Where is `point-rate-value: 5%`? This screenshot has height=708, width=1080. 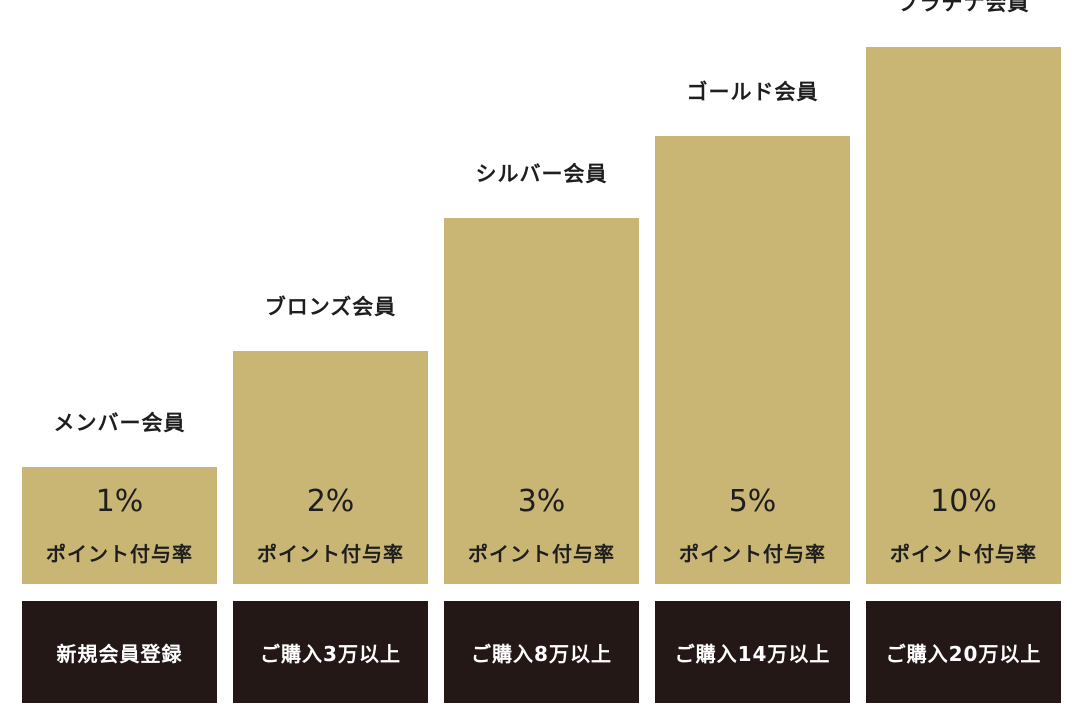 point-rate-value: 5% is located at coordinates (752, 501).